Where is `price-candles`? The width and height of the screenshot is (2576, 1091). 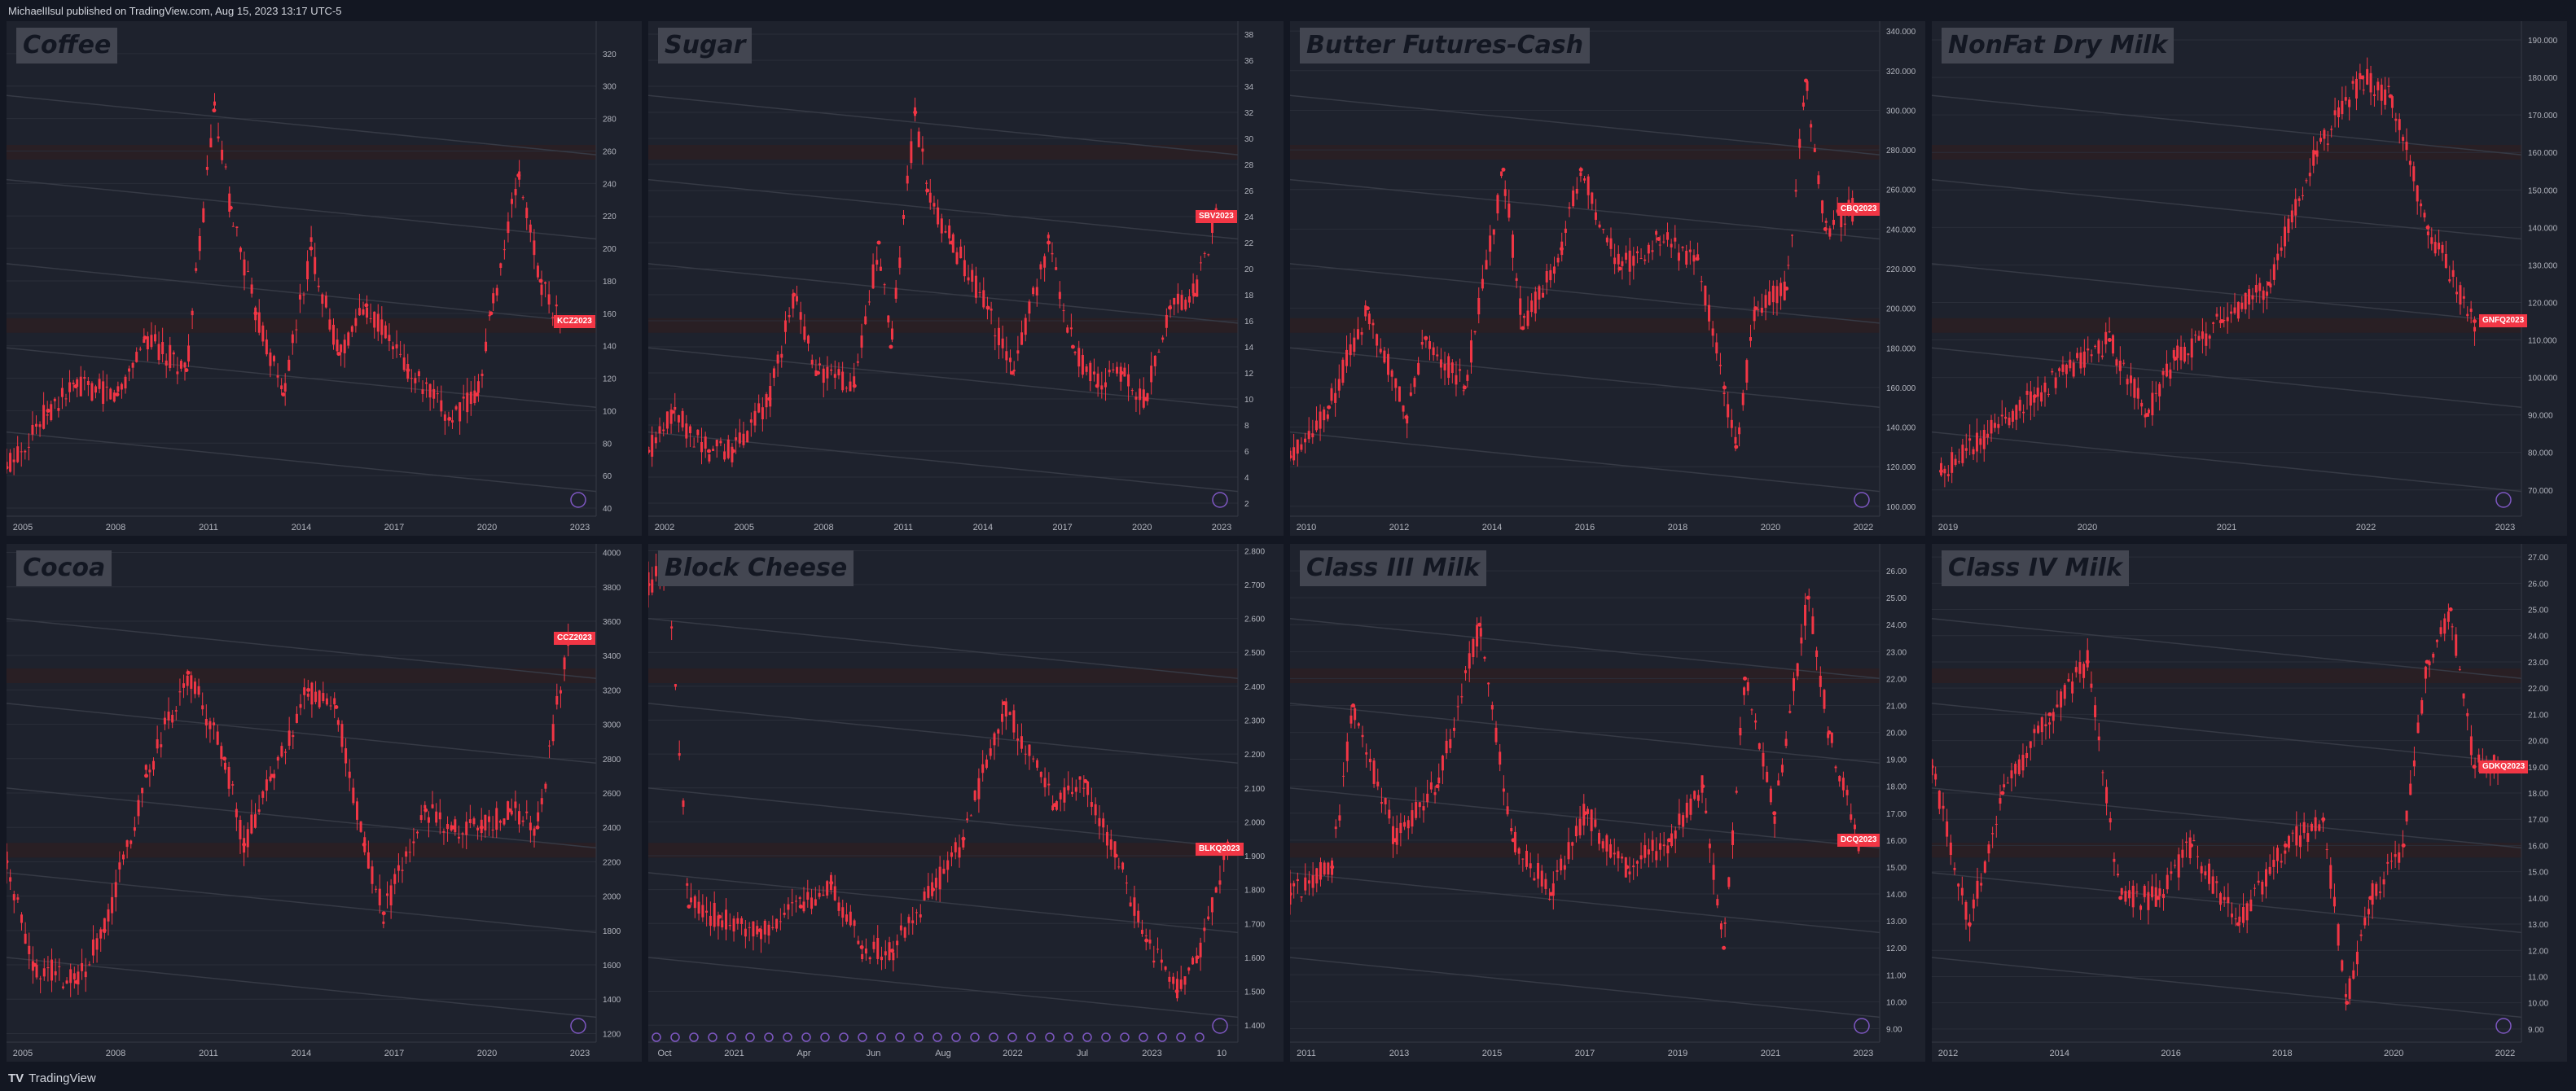
price-candles is located at coordinates (2208, 273).